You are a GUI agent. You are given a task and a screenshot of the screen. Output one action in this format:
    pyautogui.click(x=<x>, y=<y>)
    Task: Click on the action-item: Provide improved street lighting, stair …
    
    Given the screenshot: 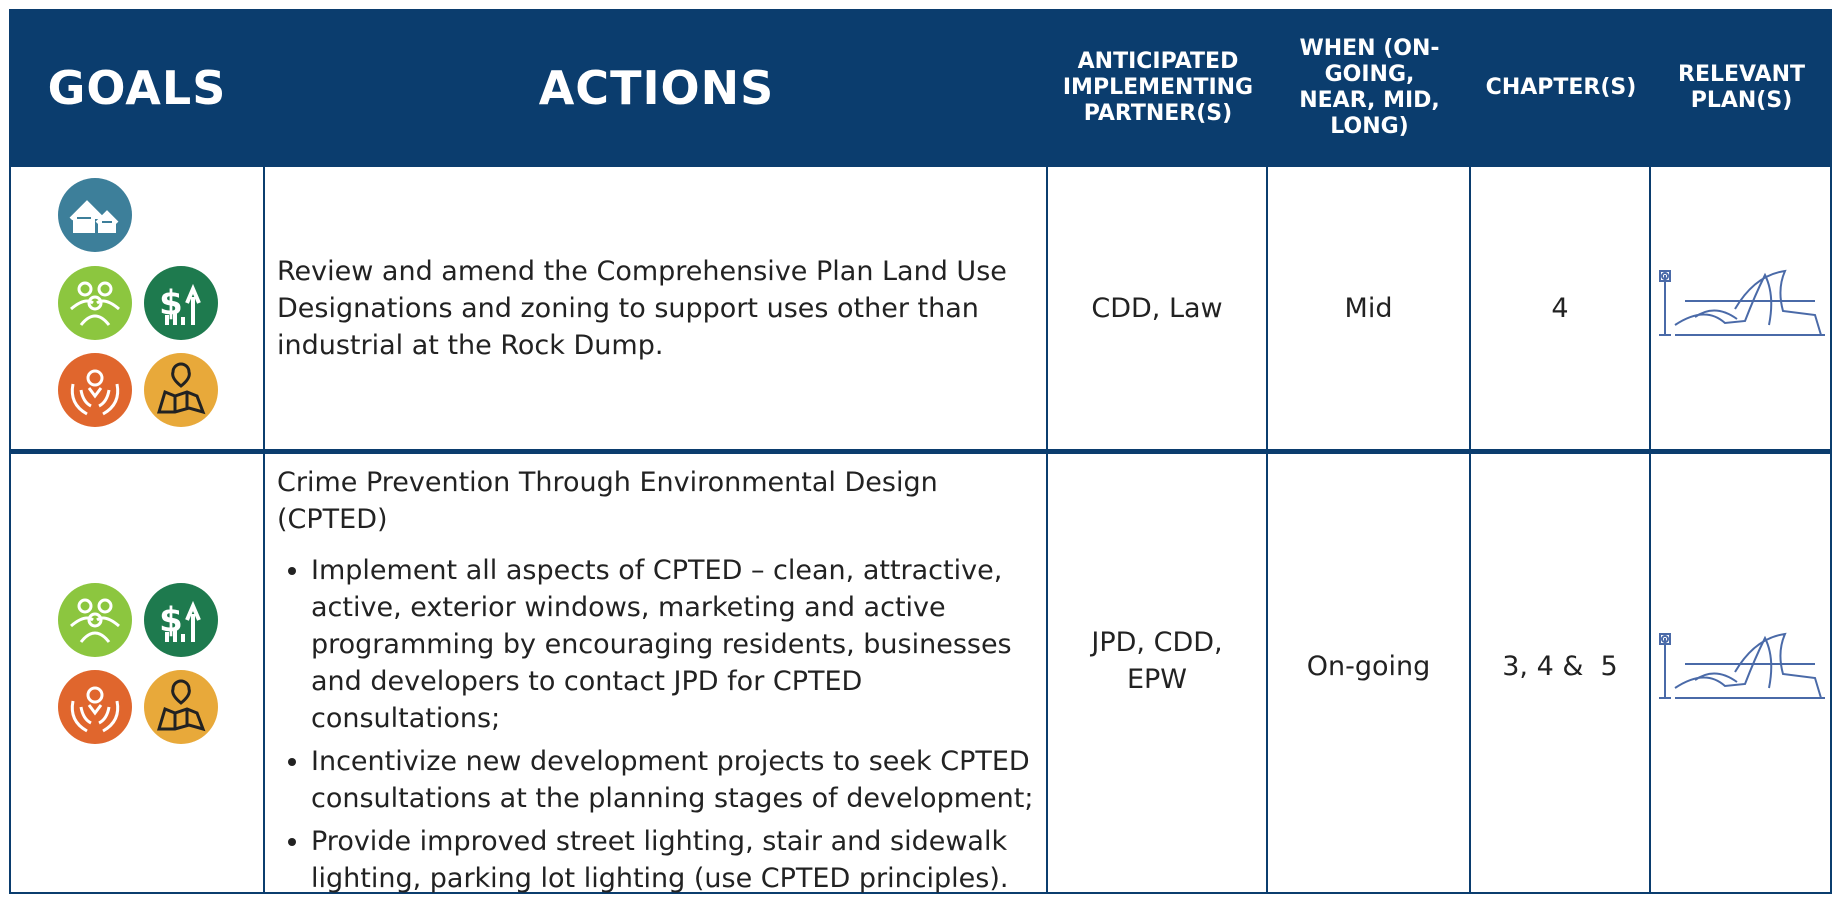 What is the action you would take?
    pyautogui.click(x=672, y=860)
    